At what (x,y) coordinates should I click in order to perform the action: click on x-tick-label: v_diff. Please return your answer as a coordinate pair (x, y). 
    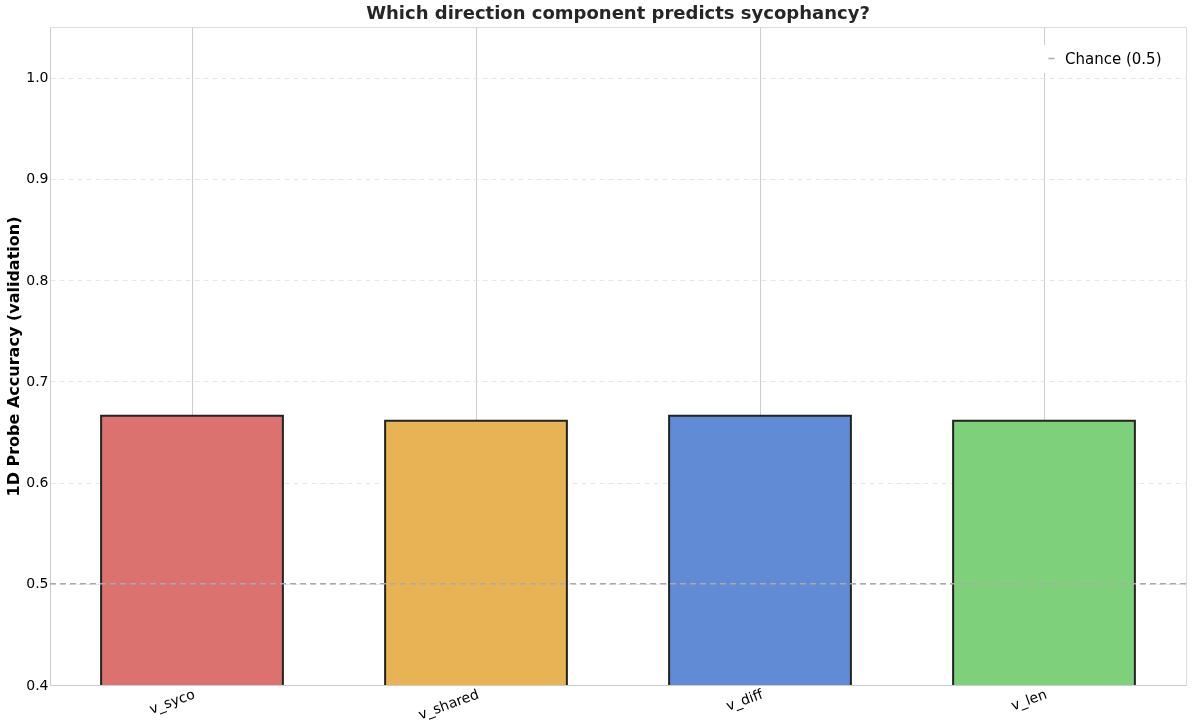
    Looking at the image, I should click on (744, 699).